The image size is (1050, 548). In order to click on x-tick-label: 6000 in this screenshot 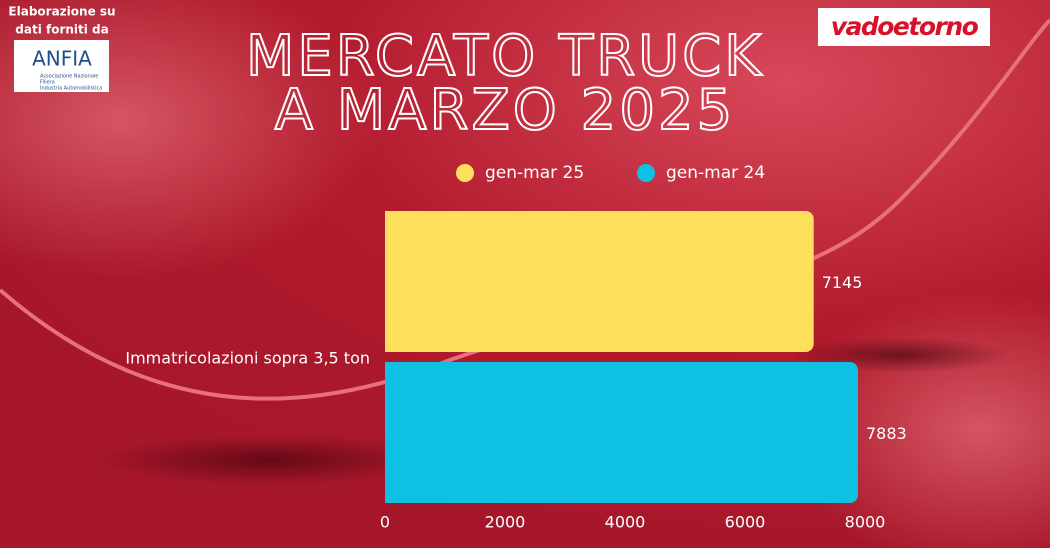, I will do `click(745, 522)`.